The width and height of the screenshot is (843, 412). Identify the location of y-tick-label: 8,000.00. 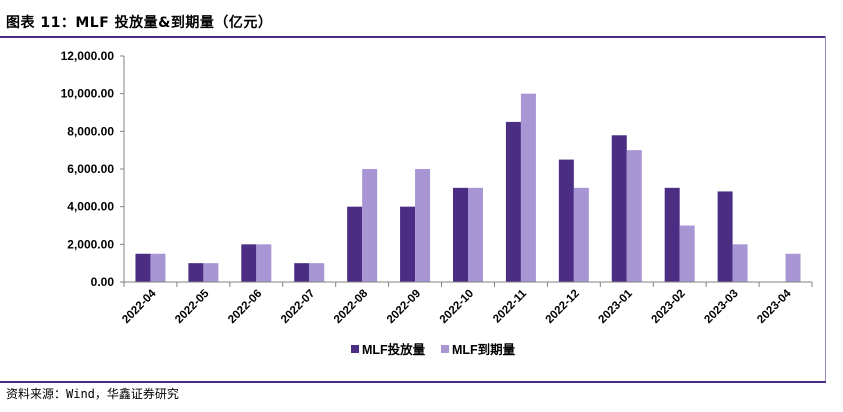
(90, 131).